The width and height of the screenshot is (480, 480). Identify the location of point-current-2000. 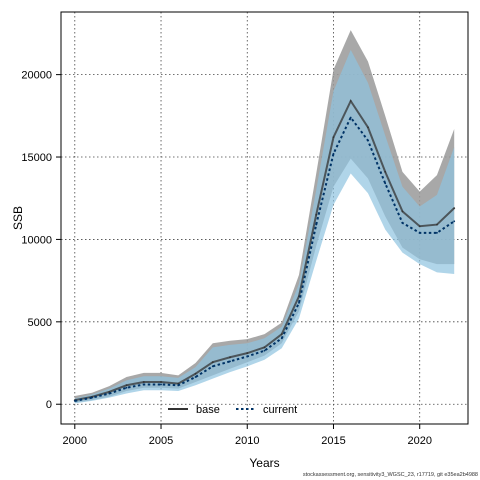
(74, 401).